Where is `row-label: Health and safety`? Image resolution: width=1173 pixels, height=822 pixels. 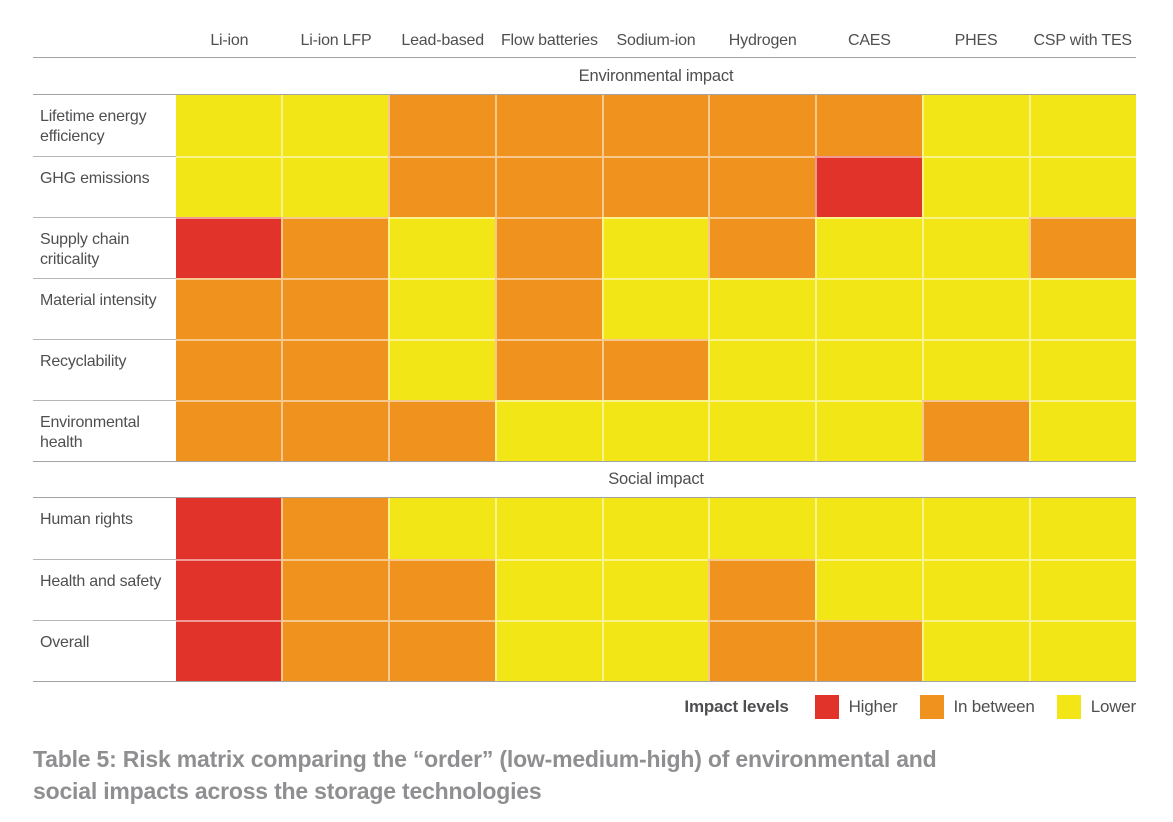
row-label: Health and safety is located at coordinates (104, 589).